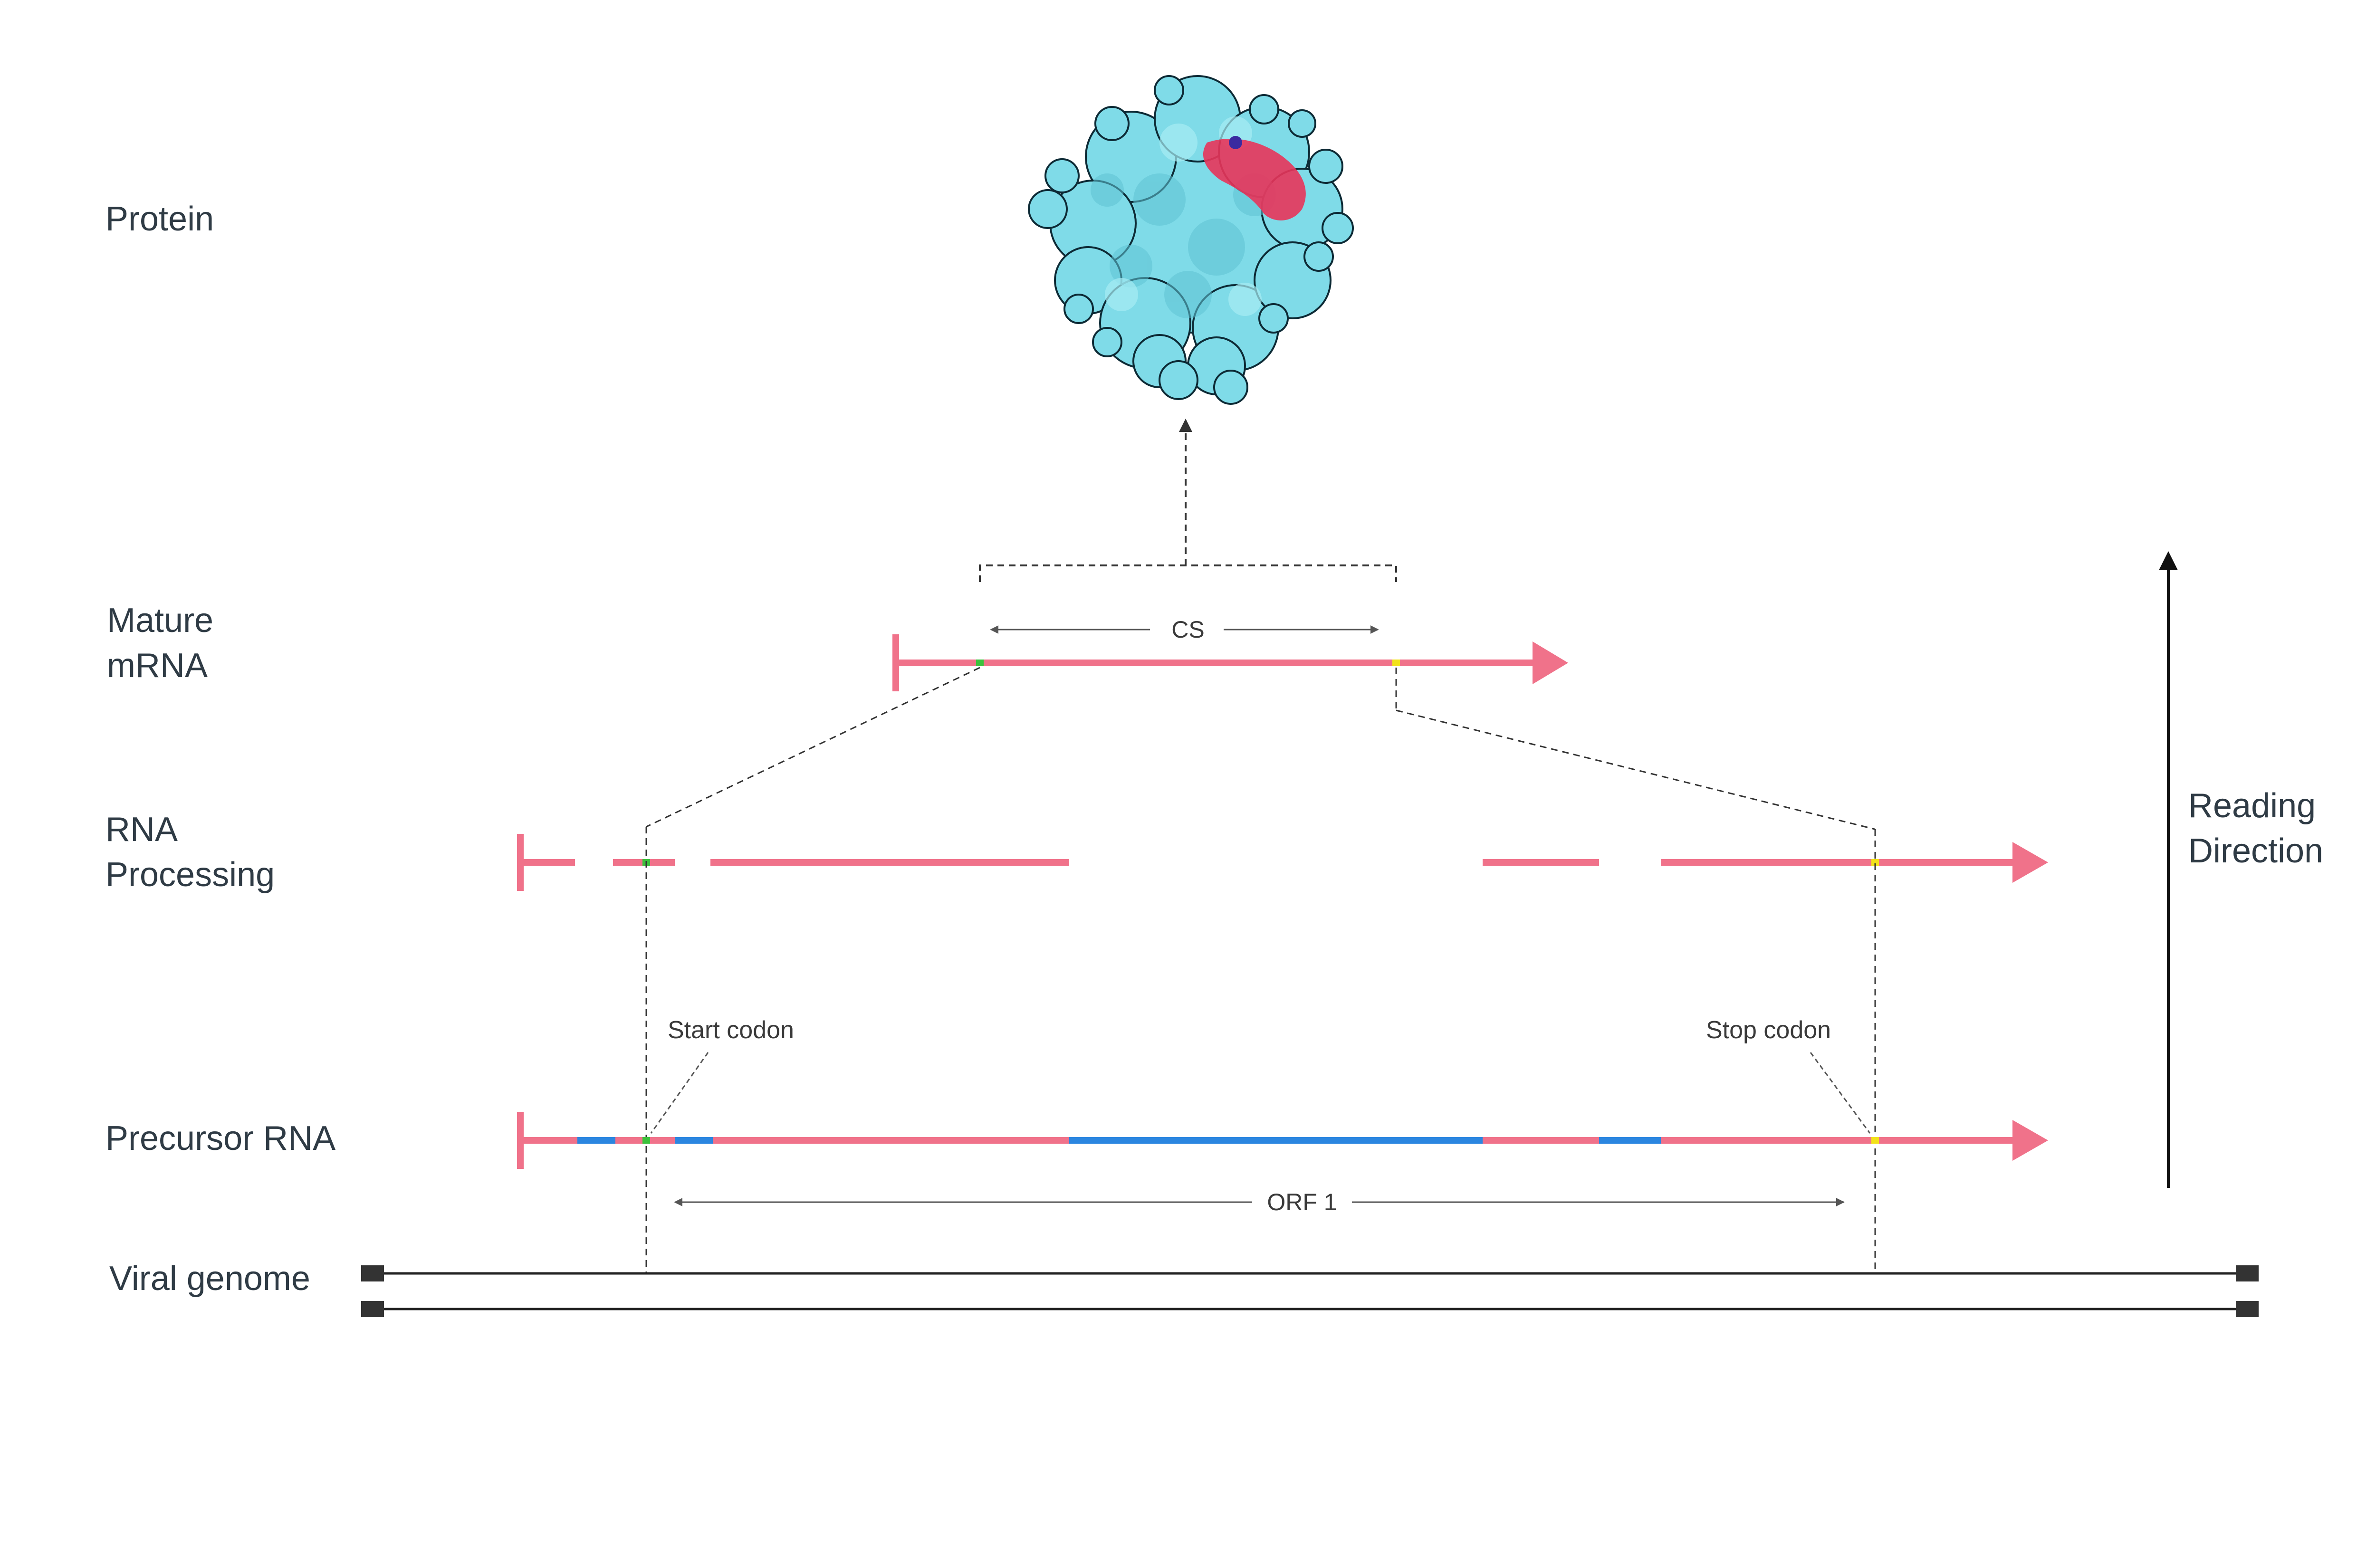 The image size is (2376, 1568). I want to click on precursor-rna-strand, so click(1282, 1140).